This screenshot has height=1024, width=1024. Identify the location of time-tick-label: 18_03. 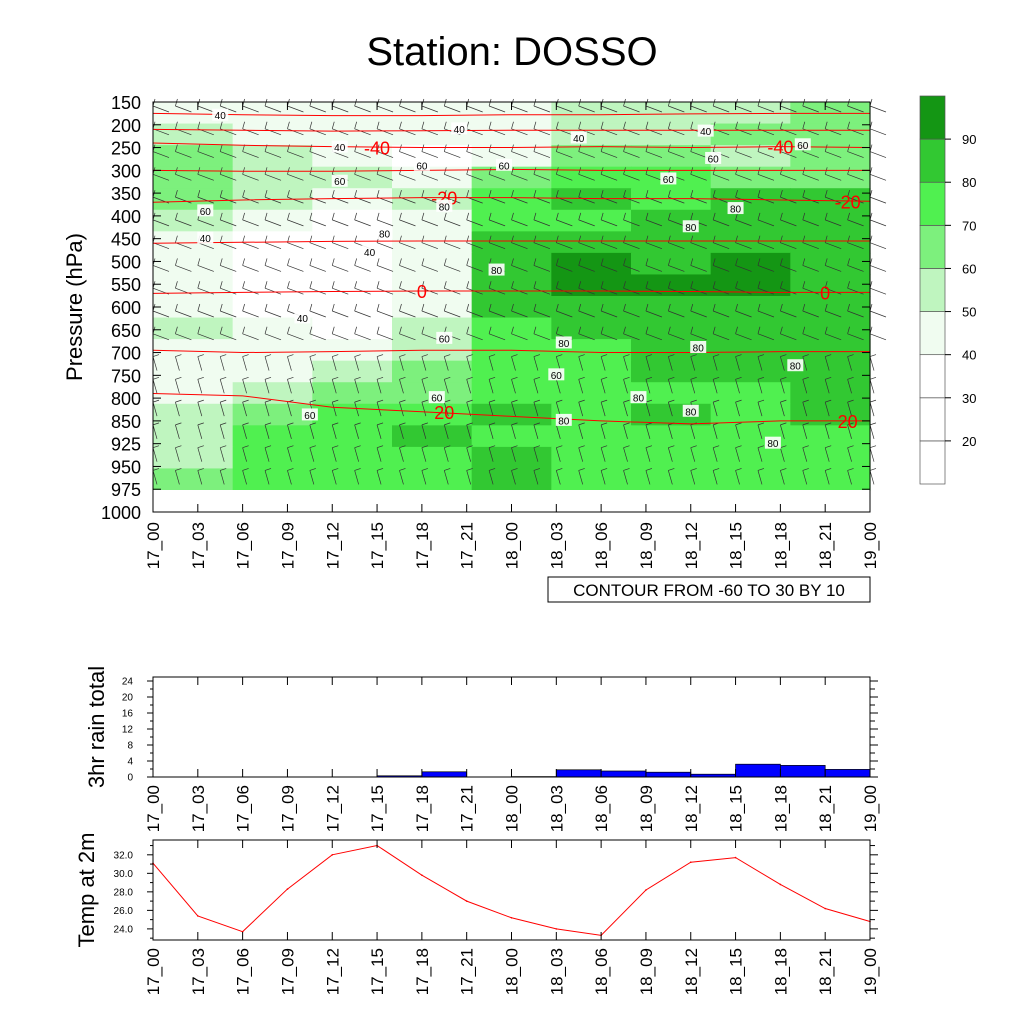
(556, 545).